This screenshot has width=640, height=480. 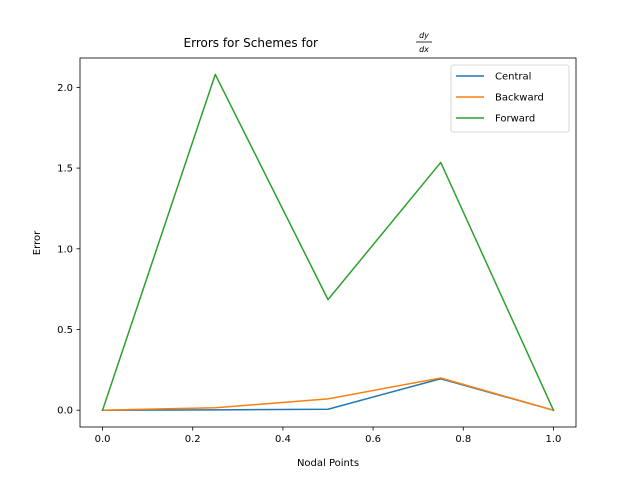 What do you see at coordinates (193, 439) in the screenshot?
I see `x-tick-label: 0.2` at bounding box center [193, 439].